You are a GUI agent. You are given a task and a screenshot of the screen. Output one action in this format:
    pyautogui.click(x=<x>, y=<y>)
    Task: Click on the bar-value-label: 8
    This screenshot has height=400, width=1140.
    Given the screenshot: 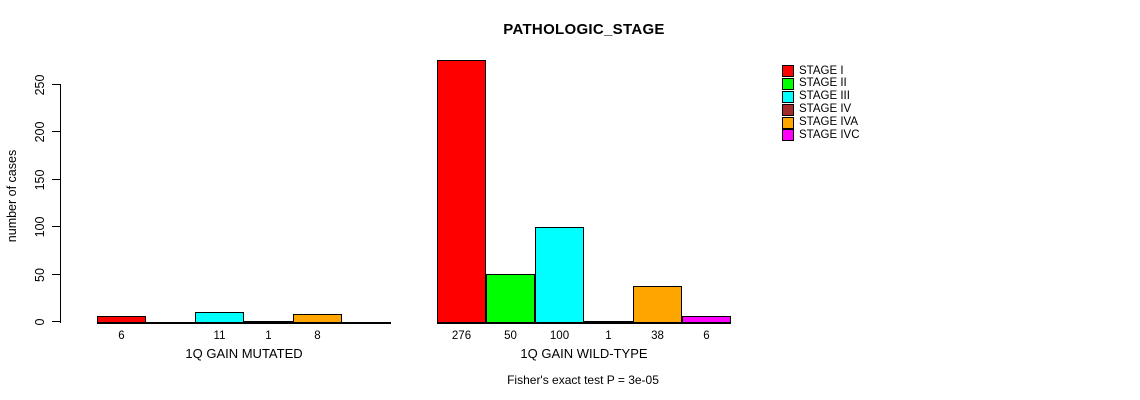 What is the action you would take?
    pyautogui.click(x=317, y=336)
    